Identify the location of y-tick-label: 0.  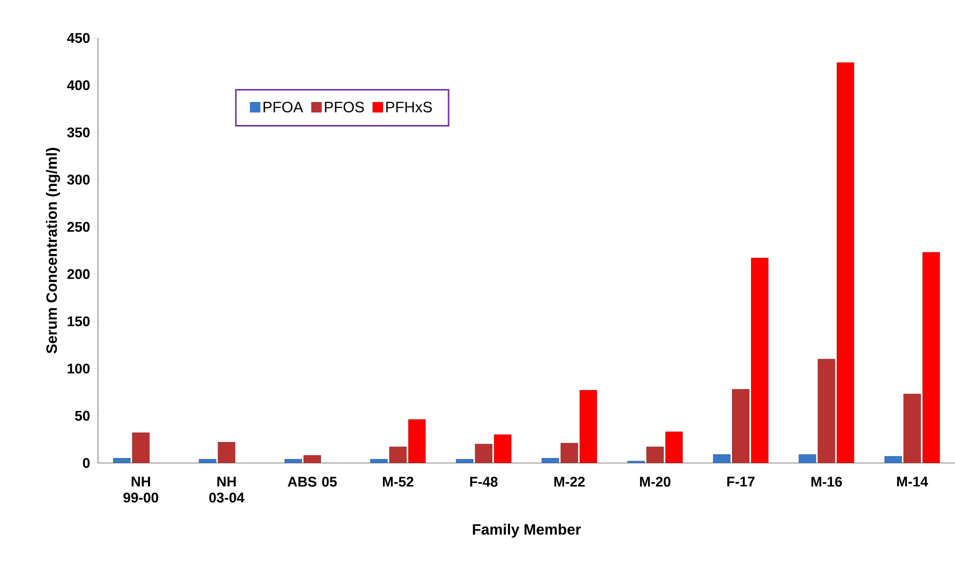
(86, 463).